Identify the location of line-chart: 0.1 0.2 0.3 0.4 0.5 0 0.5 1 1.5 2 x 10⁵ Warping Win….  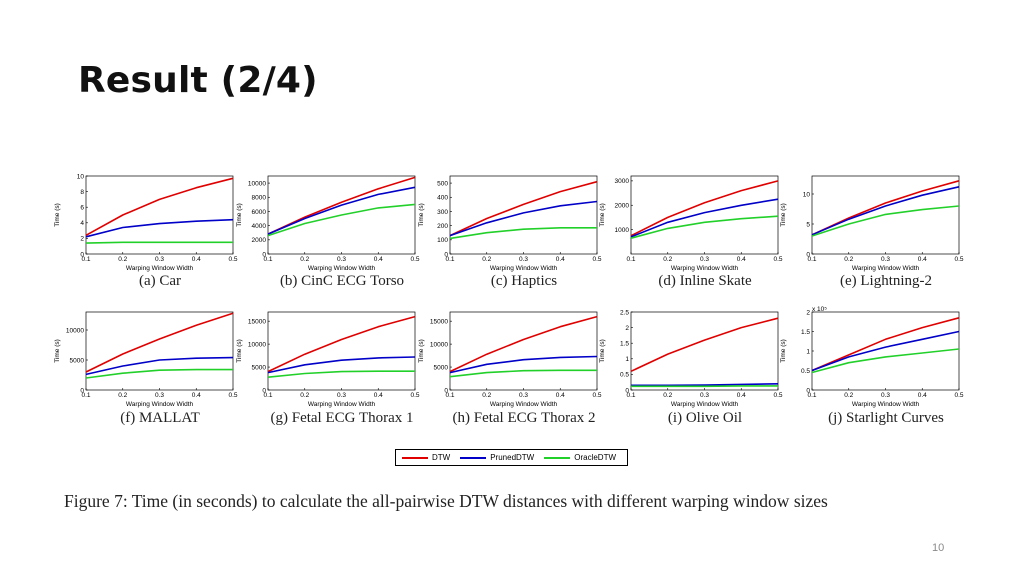
(882, 357).